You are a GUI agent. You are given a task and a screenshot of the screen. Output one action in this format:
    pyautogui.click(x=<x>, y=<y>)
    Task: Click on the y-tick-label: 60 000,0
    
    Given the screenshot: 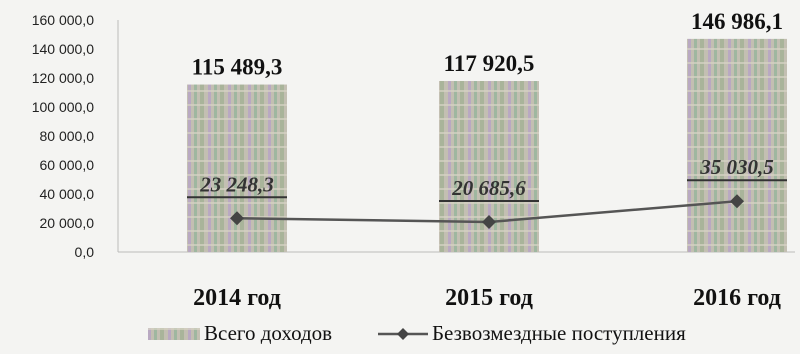 What is the action you would take?
    pyautogui.click(x=67, y=165)
    